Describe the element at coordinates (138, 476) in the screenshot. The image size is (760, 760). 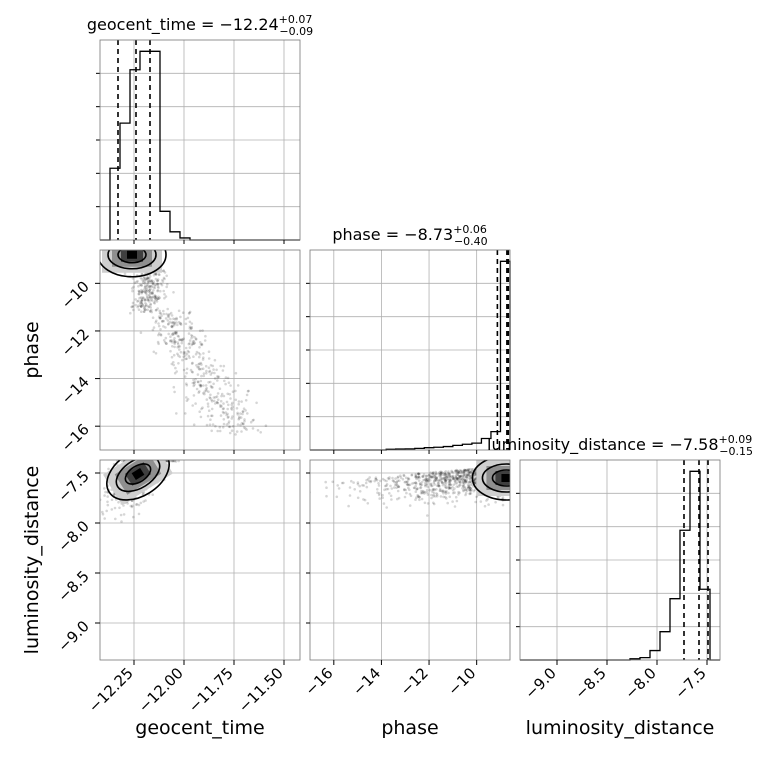
I see `contour-line` at that location.